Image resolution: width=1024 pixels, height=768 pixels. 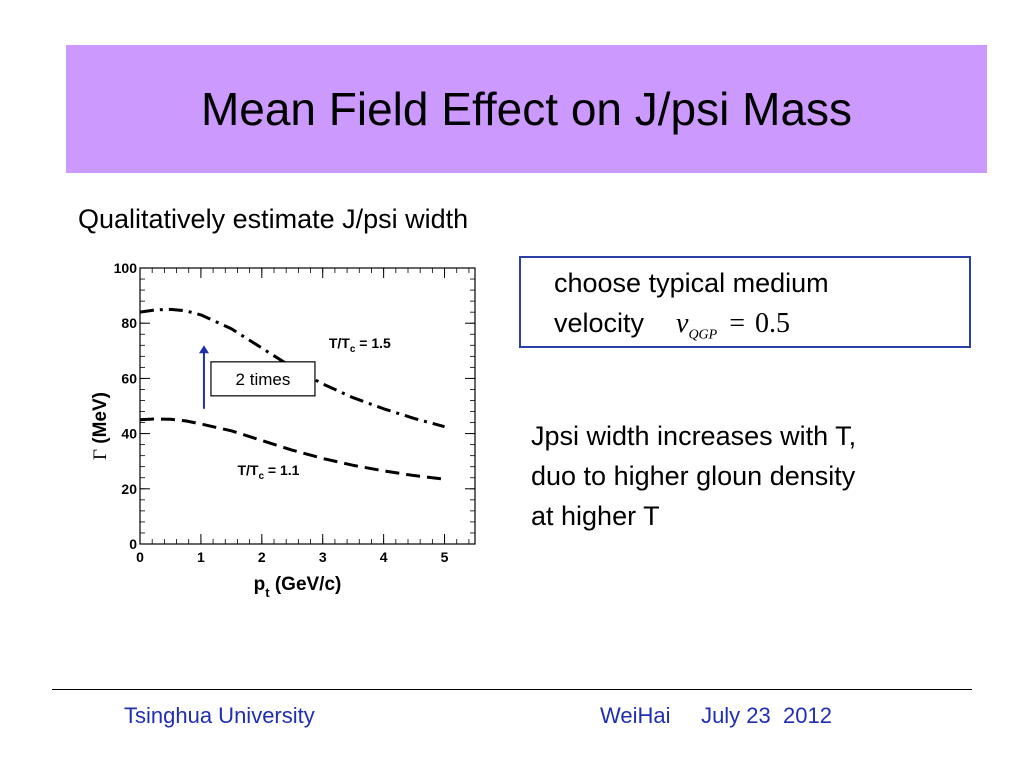 I want to click on x-tick-label: 3, so click(x=323, y=557).